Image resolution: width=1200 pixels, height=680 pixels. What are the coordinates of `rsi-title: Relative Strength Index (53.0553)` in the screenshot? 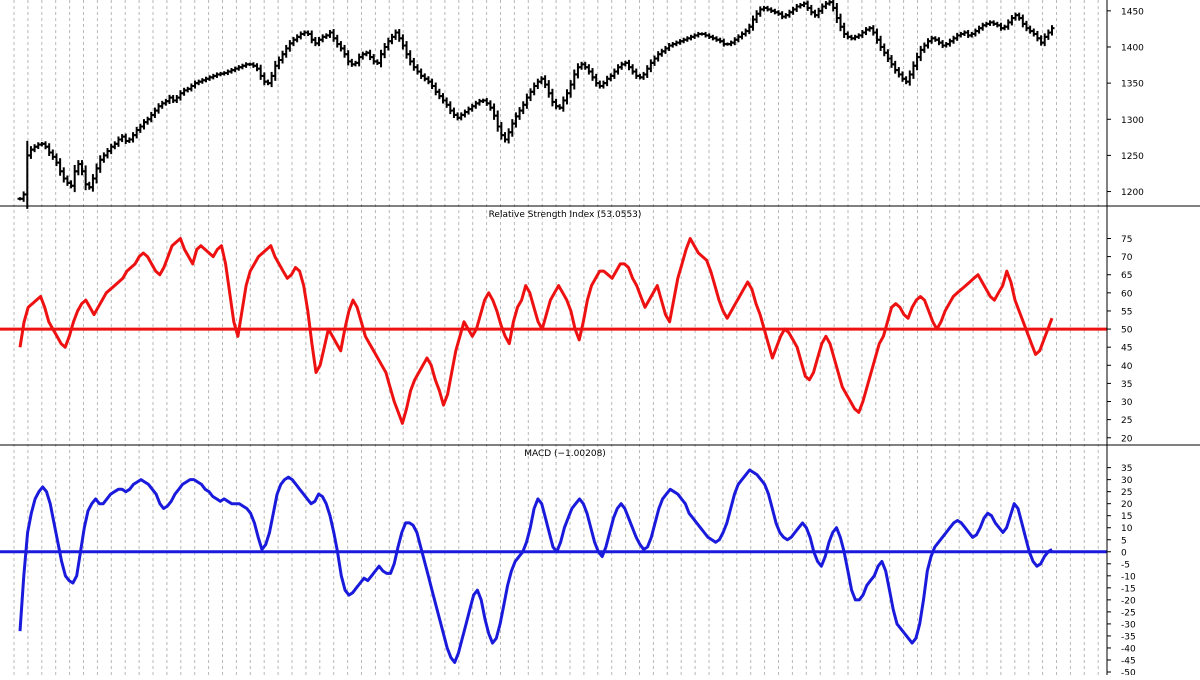 It's located at (565, 215).